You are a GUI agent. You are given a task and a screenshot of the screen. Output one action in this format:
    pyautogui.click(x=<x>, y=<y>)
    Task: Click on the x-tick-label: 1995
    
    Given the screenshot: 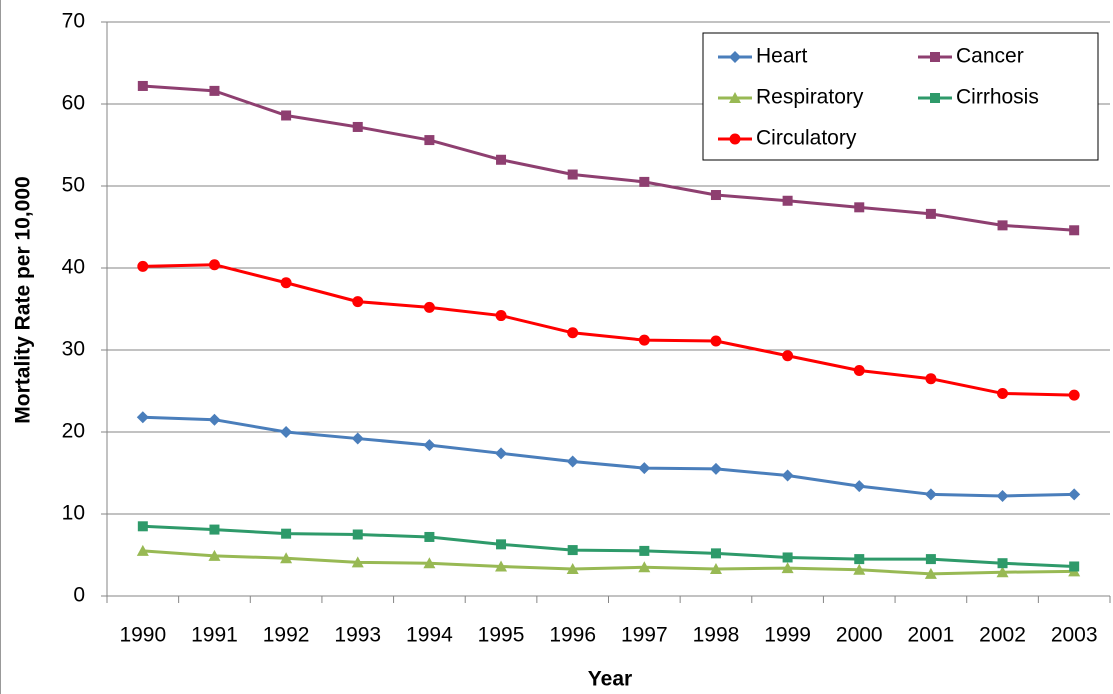 What is the action you would take?
    pyautogui.click(x=501, y=635)
    